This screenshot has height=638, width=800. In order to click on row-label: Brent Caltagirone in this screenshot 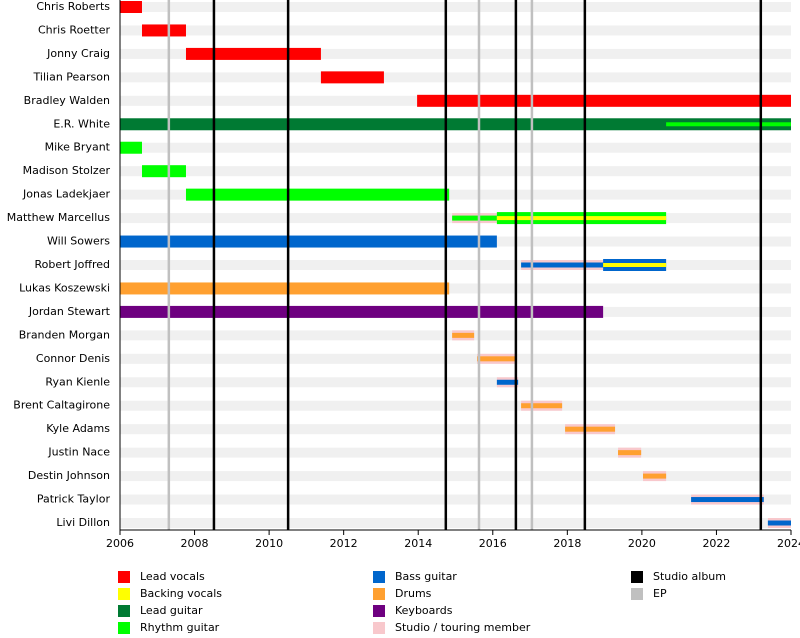, I will do `click(61, 405)`.